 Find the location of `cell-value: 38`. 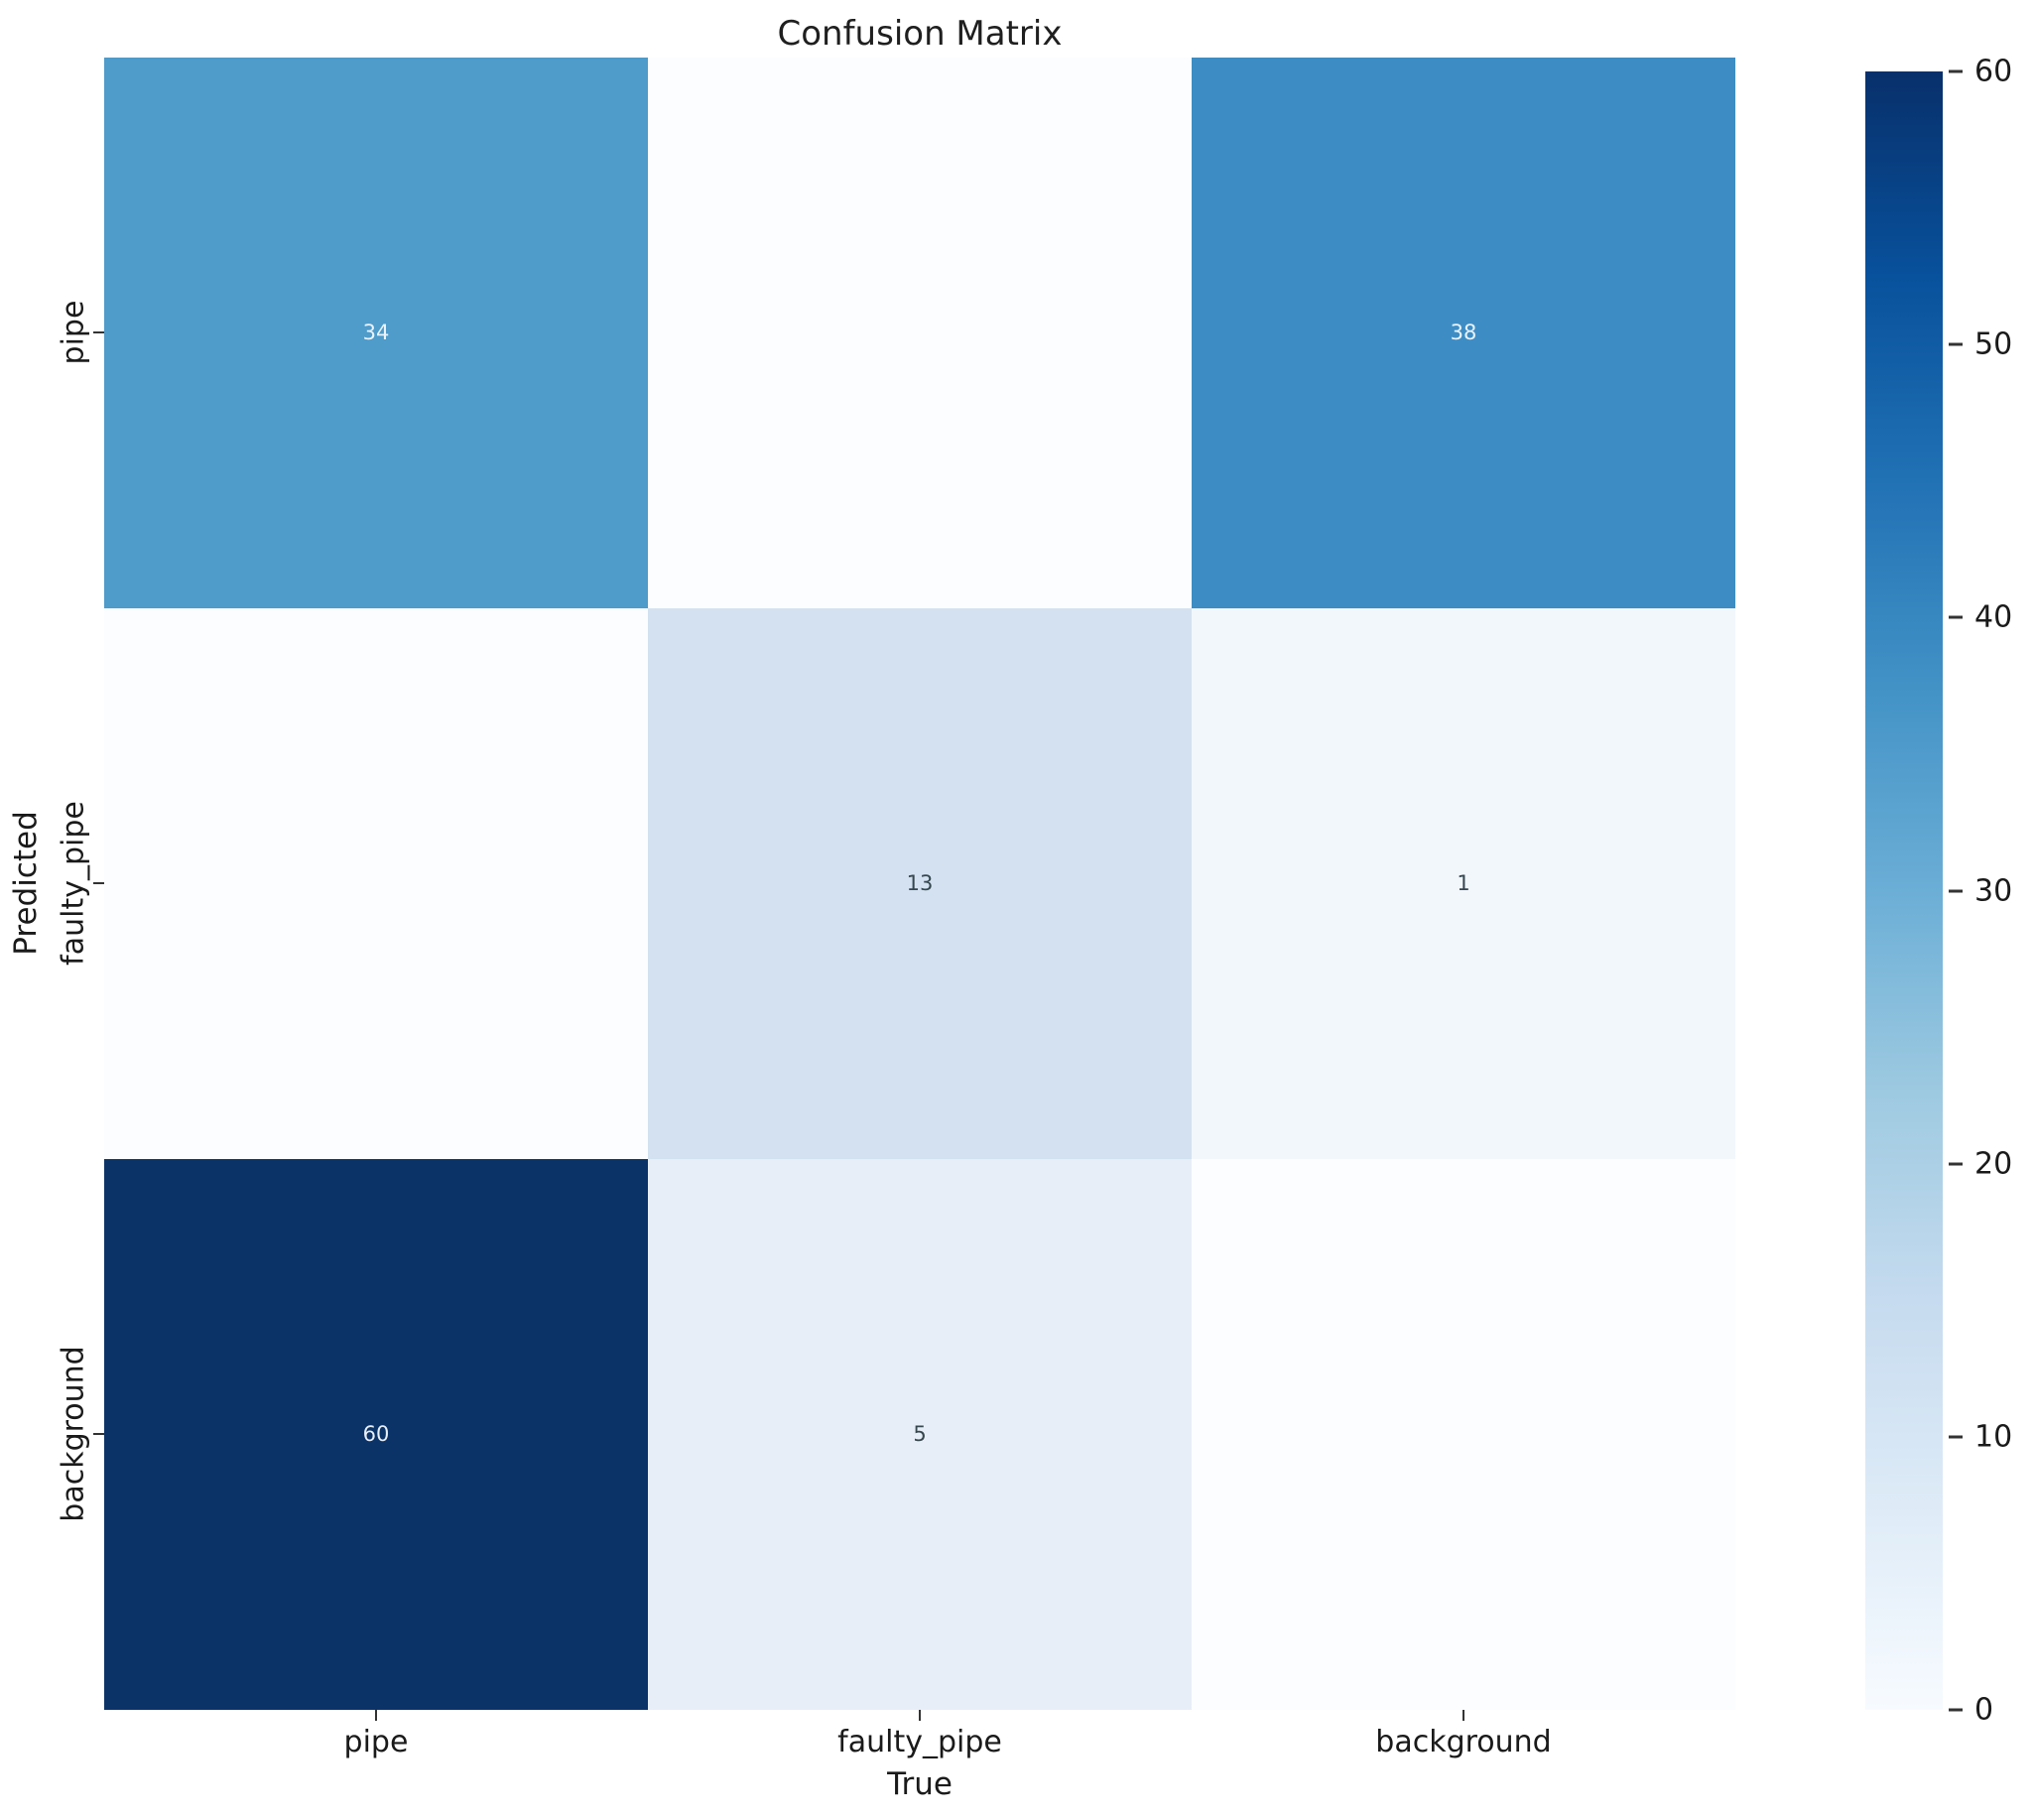

cell-value: 38 is located at coordinates (1463, 332).